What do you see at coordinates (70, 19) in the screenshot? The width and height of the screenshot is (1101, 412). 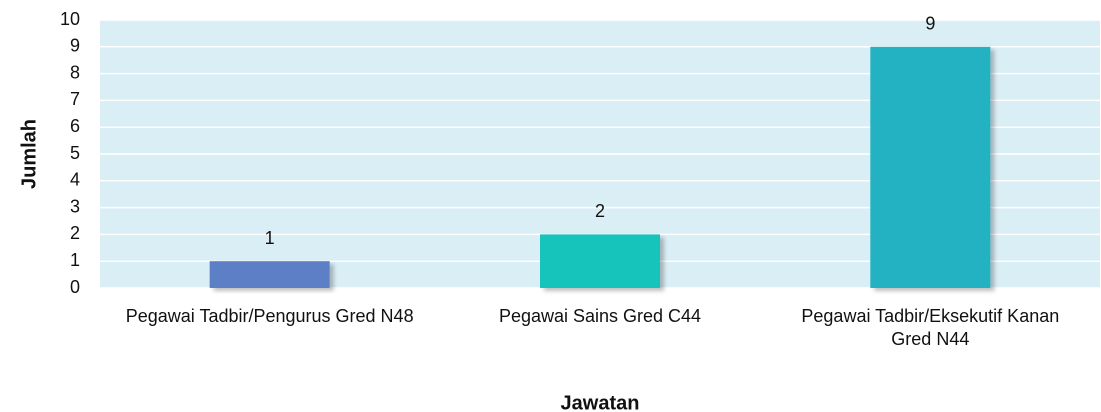 I see `y-tick-label: 10` at bounding box center [70, 19].